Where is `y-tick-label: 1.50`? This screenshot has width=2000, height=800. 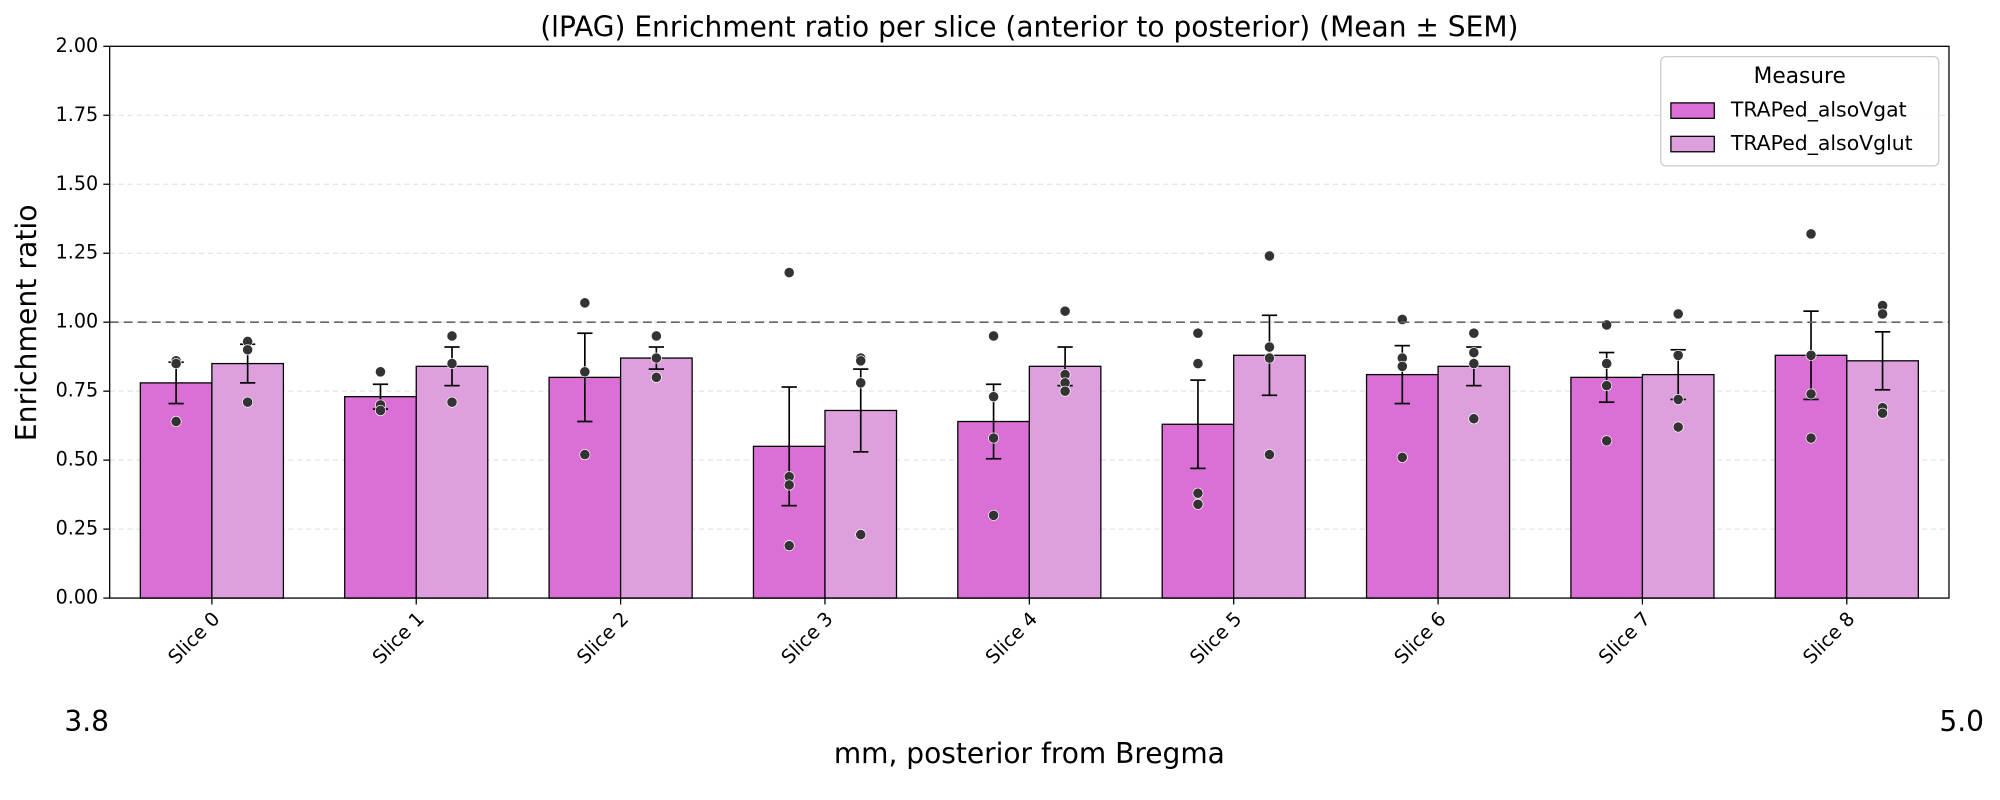 y-tick-label: 1.50 is located at coordinates (77, 183).